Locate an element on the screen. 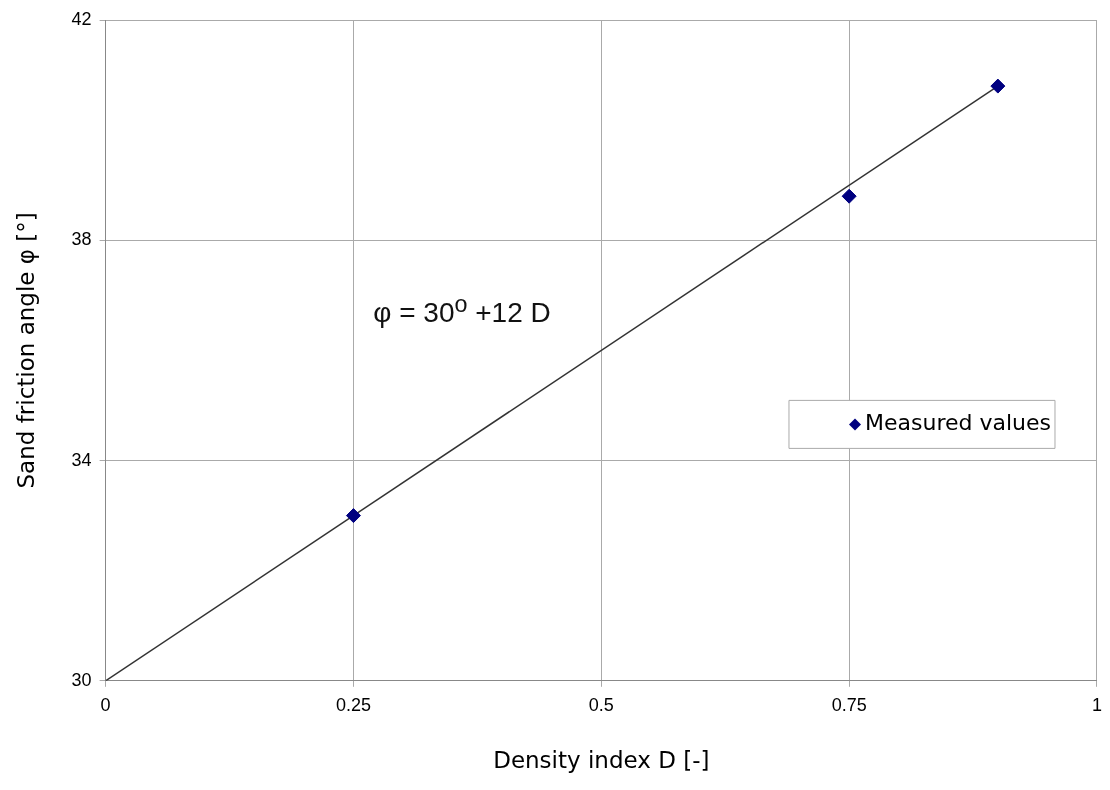 This screenshot has width=1110, height=790. x-tick-label: 0.25 is located at coordinates (353, 704).